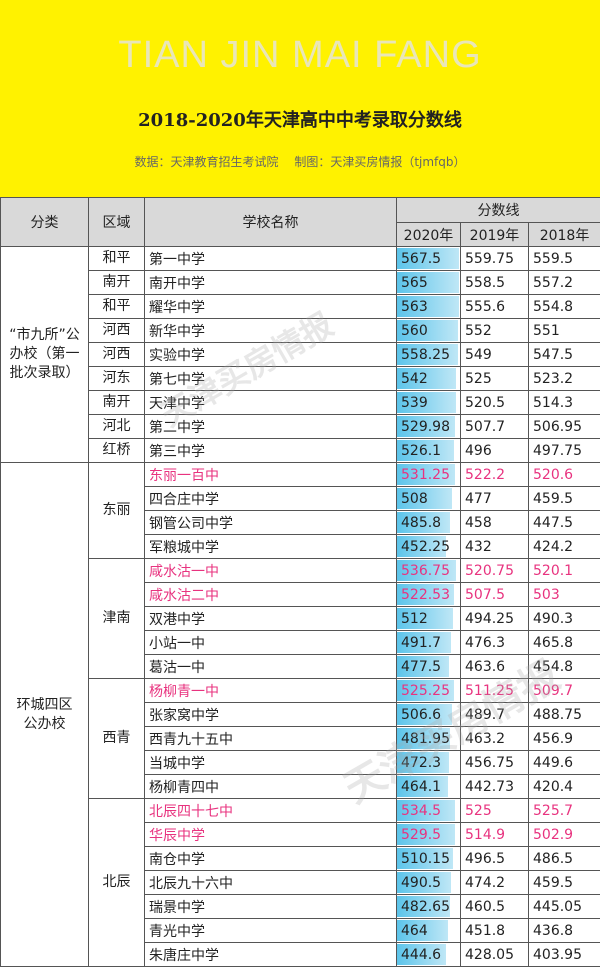  What do you see at coordinates (117, 283) in the screenshot?
I see `district-cell: 南开` at bounding box center [117, 283].